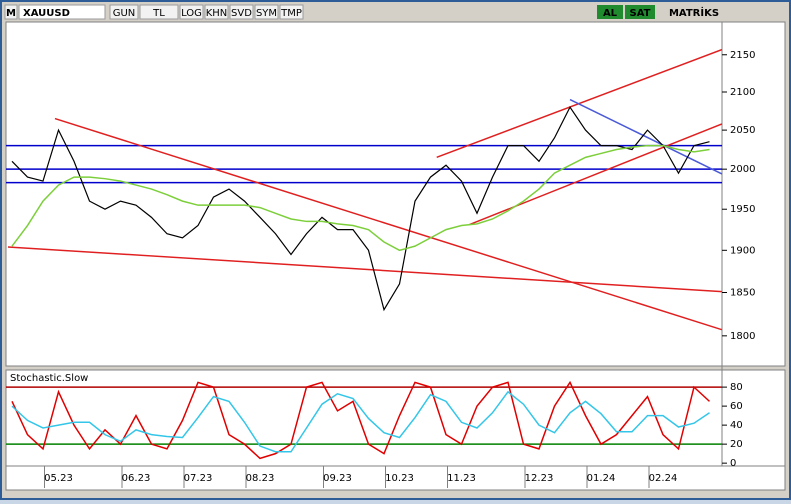  I want to click on plot, so click(364, 420).